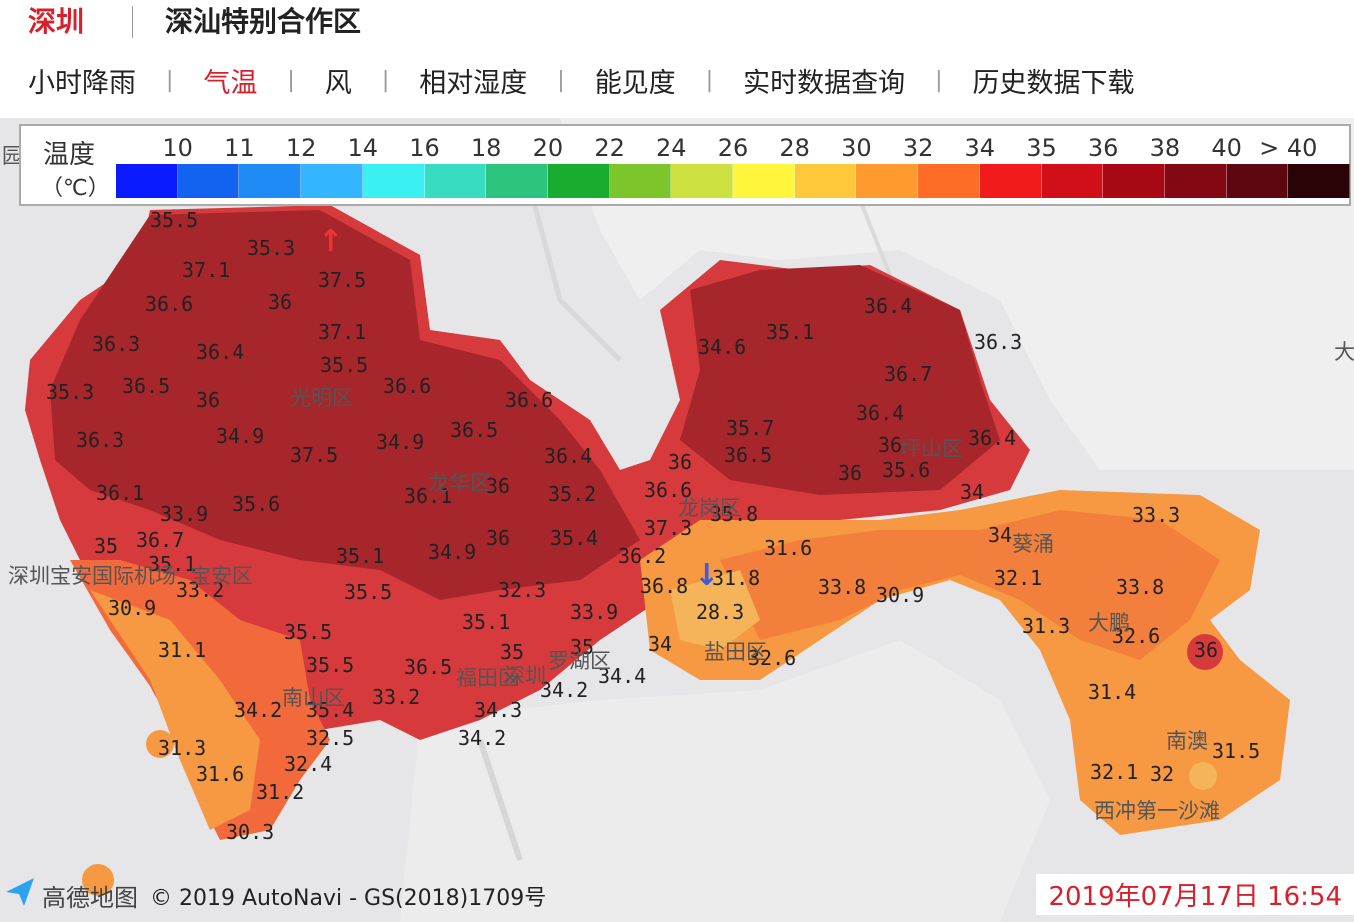  Describe the element at coordinates (1195, 894) in the screenshot. I see `observation-timestamp: 2019年07月17日 16:54` at that location.